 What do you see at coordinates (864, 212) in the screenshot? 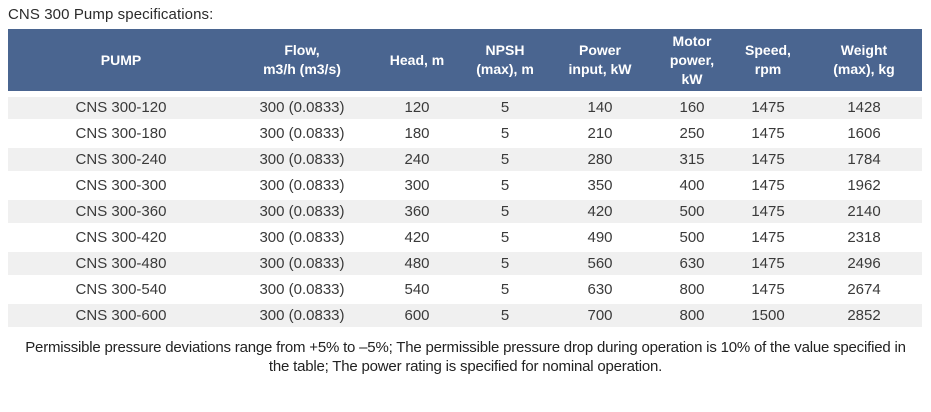
I see `table-cell: 2140` at bounding box center [864, 212].